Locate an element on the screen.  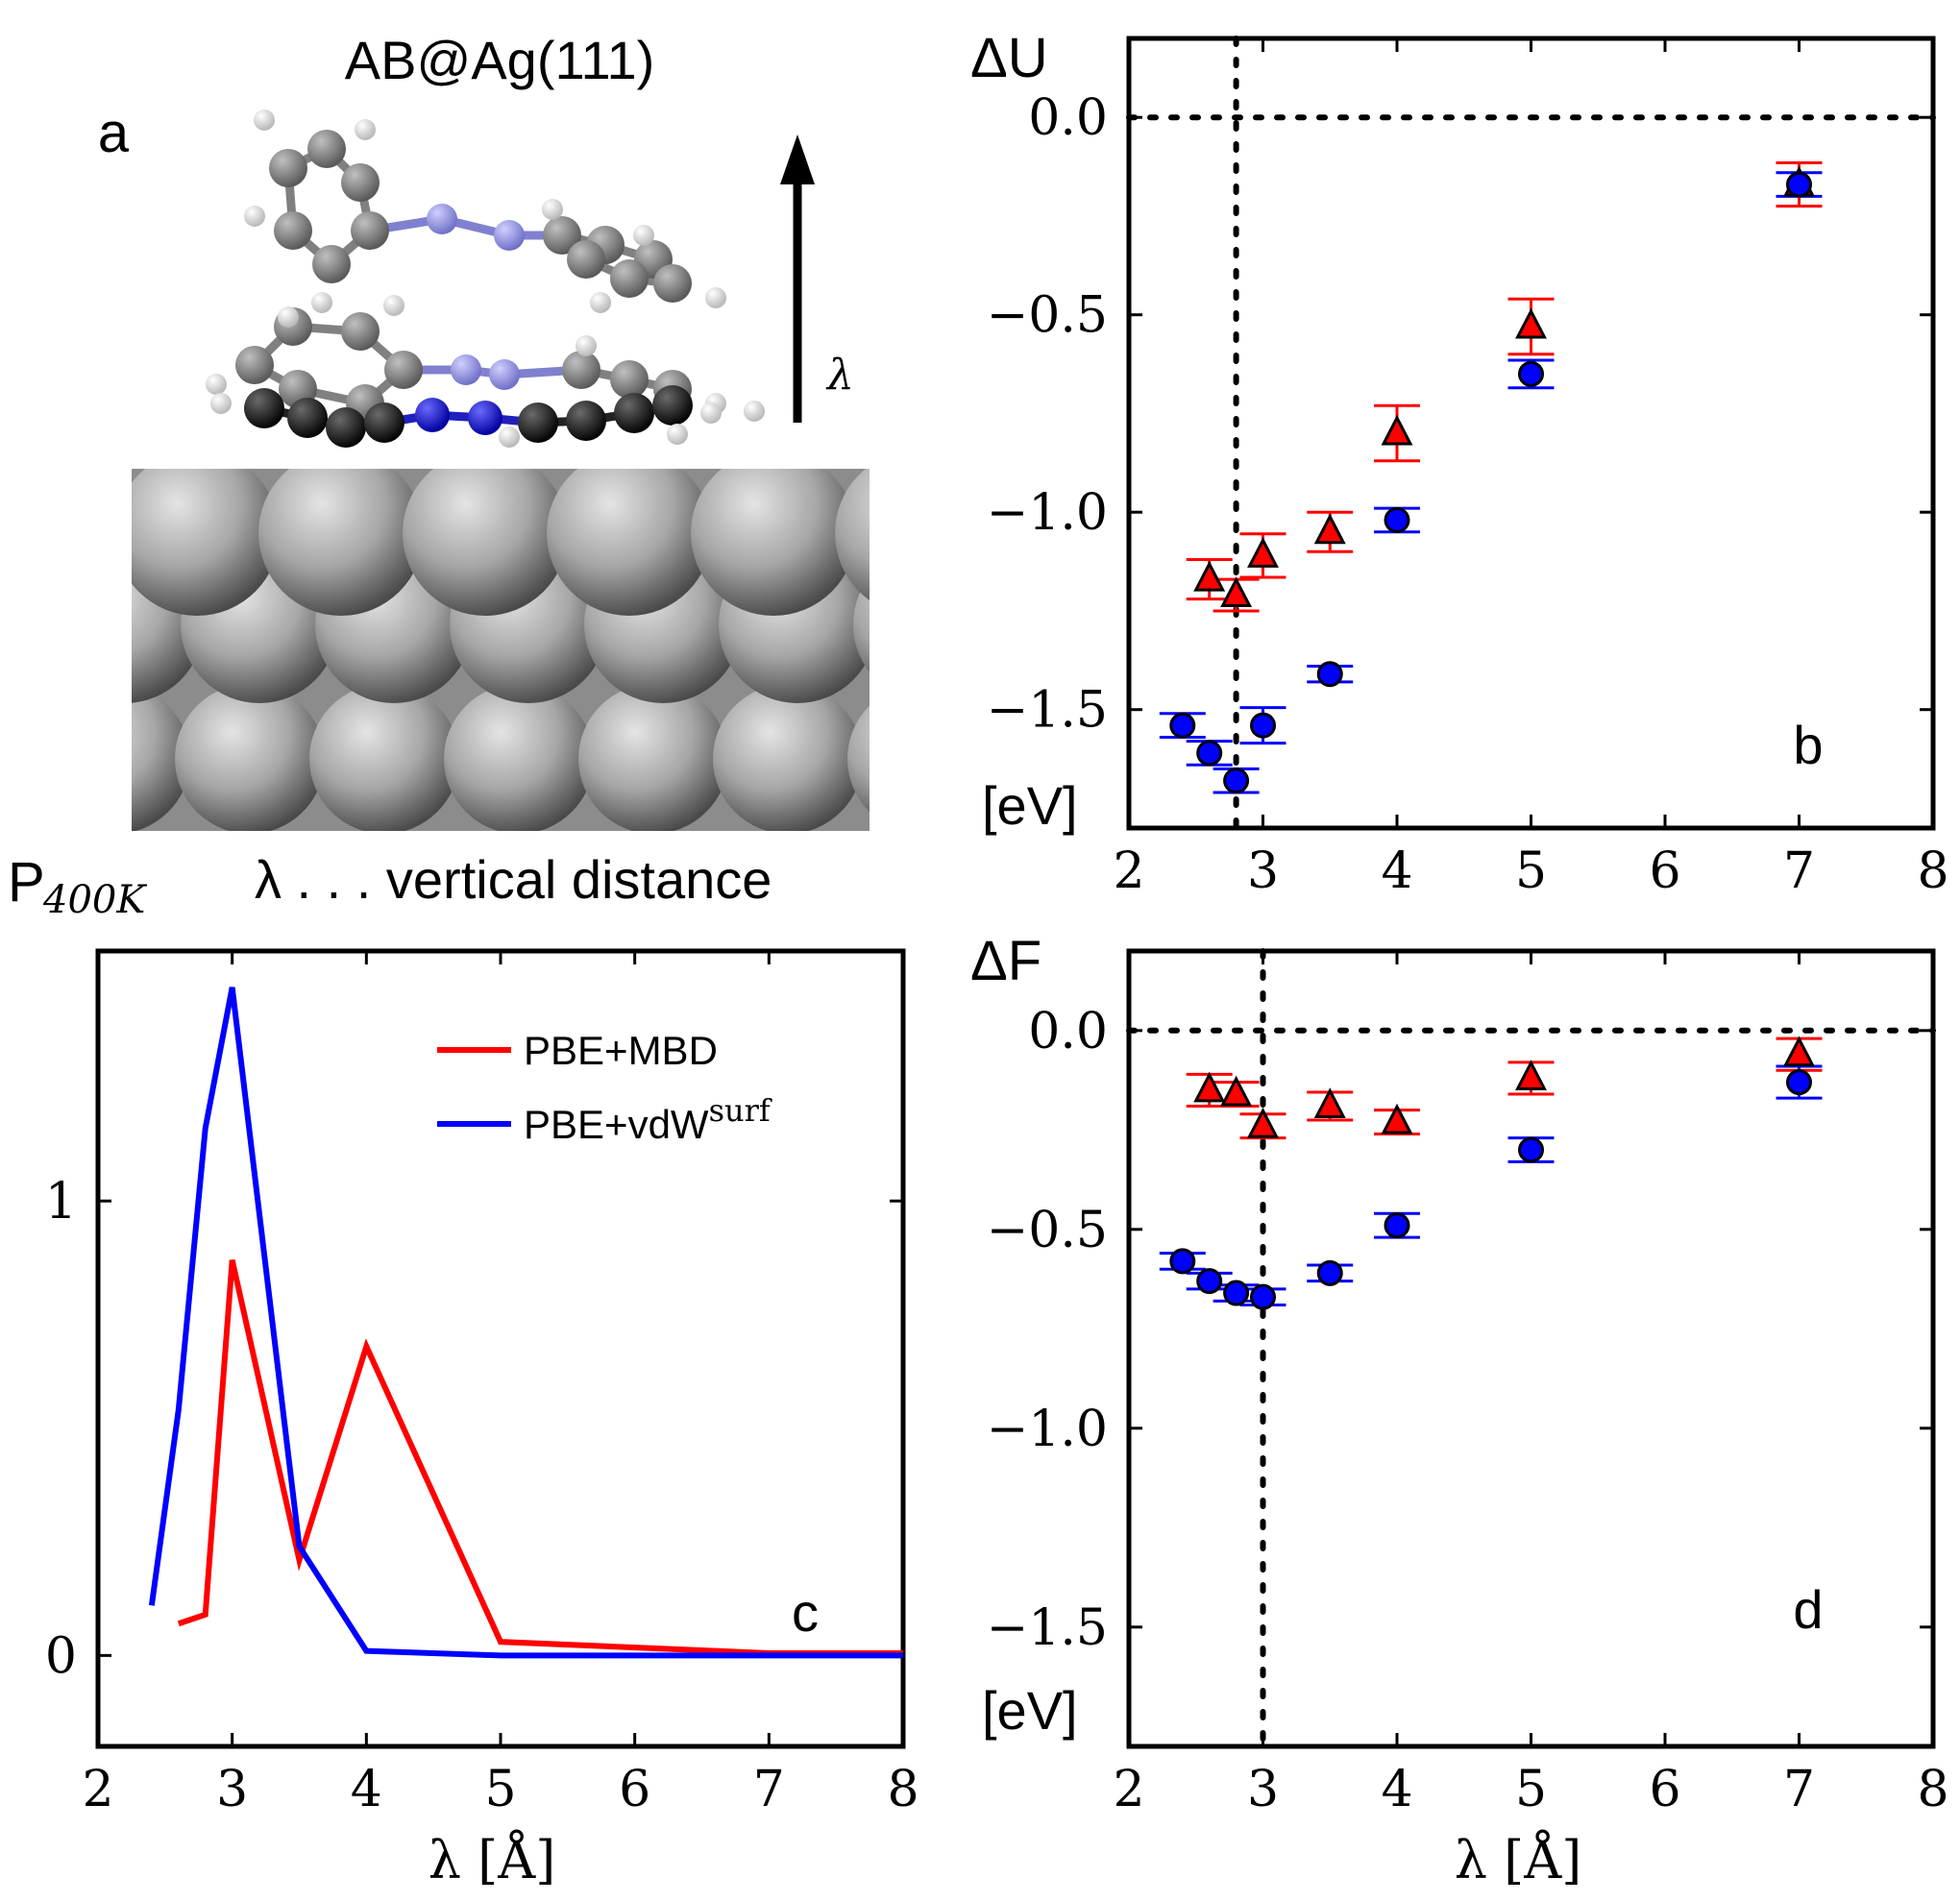
legend-label-vdw-main: PBE+vdW is located at coordinates (617, 1124).